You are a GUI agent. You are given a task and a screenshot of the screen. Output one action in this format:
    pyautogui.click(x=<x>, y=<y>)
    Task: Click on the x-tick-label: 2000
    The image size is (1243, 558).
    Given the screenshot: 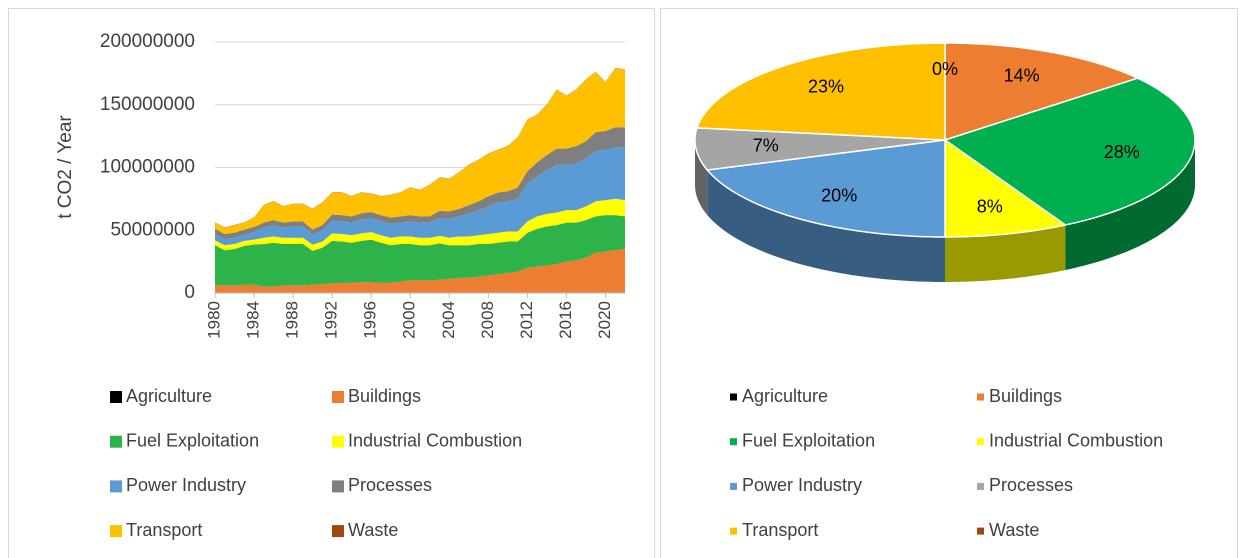 What is the action you would take?
    pyautogui.click(x=409, y=320)
    